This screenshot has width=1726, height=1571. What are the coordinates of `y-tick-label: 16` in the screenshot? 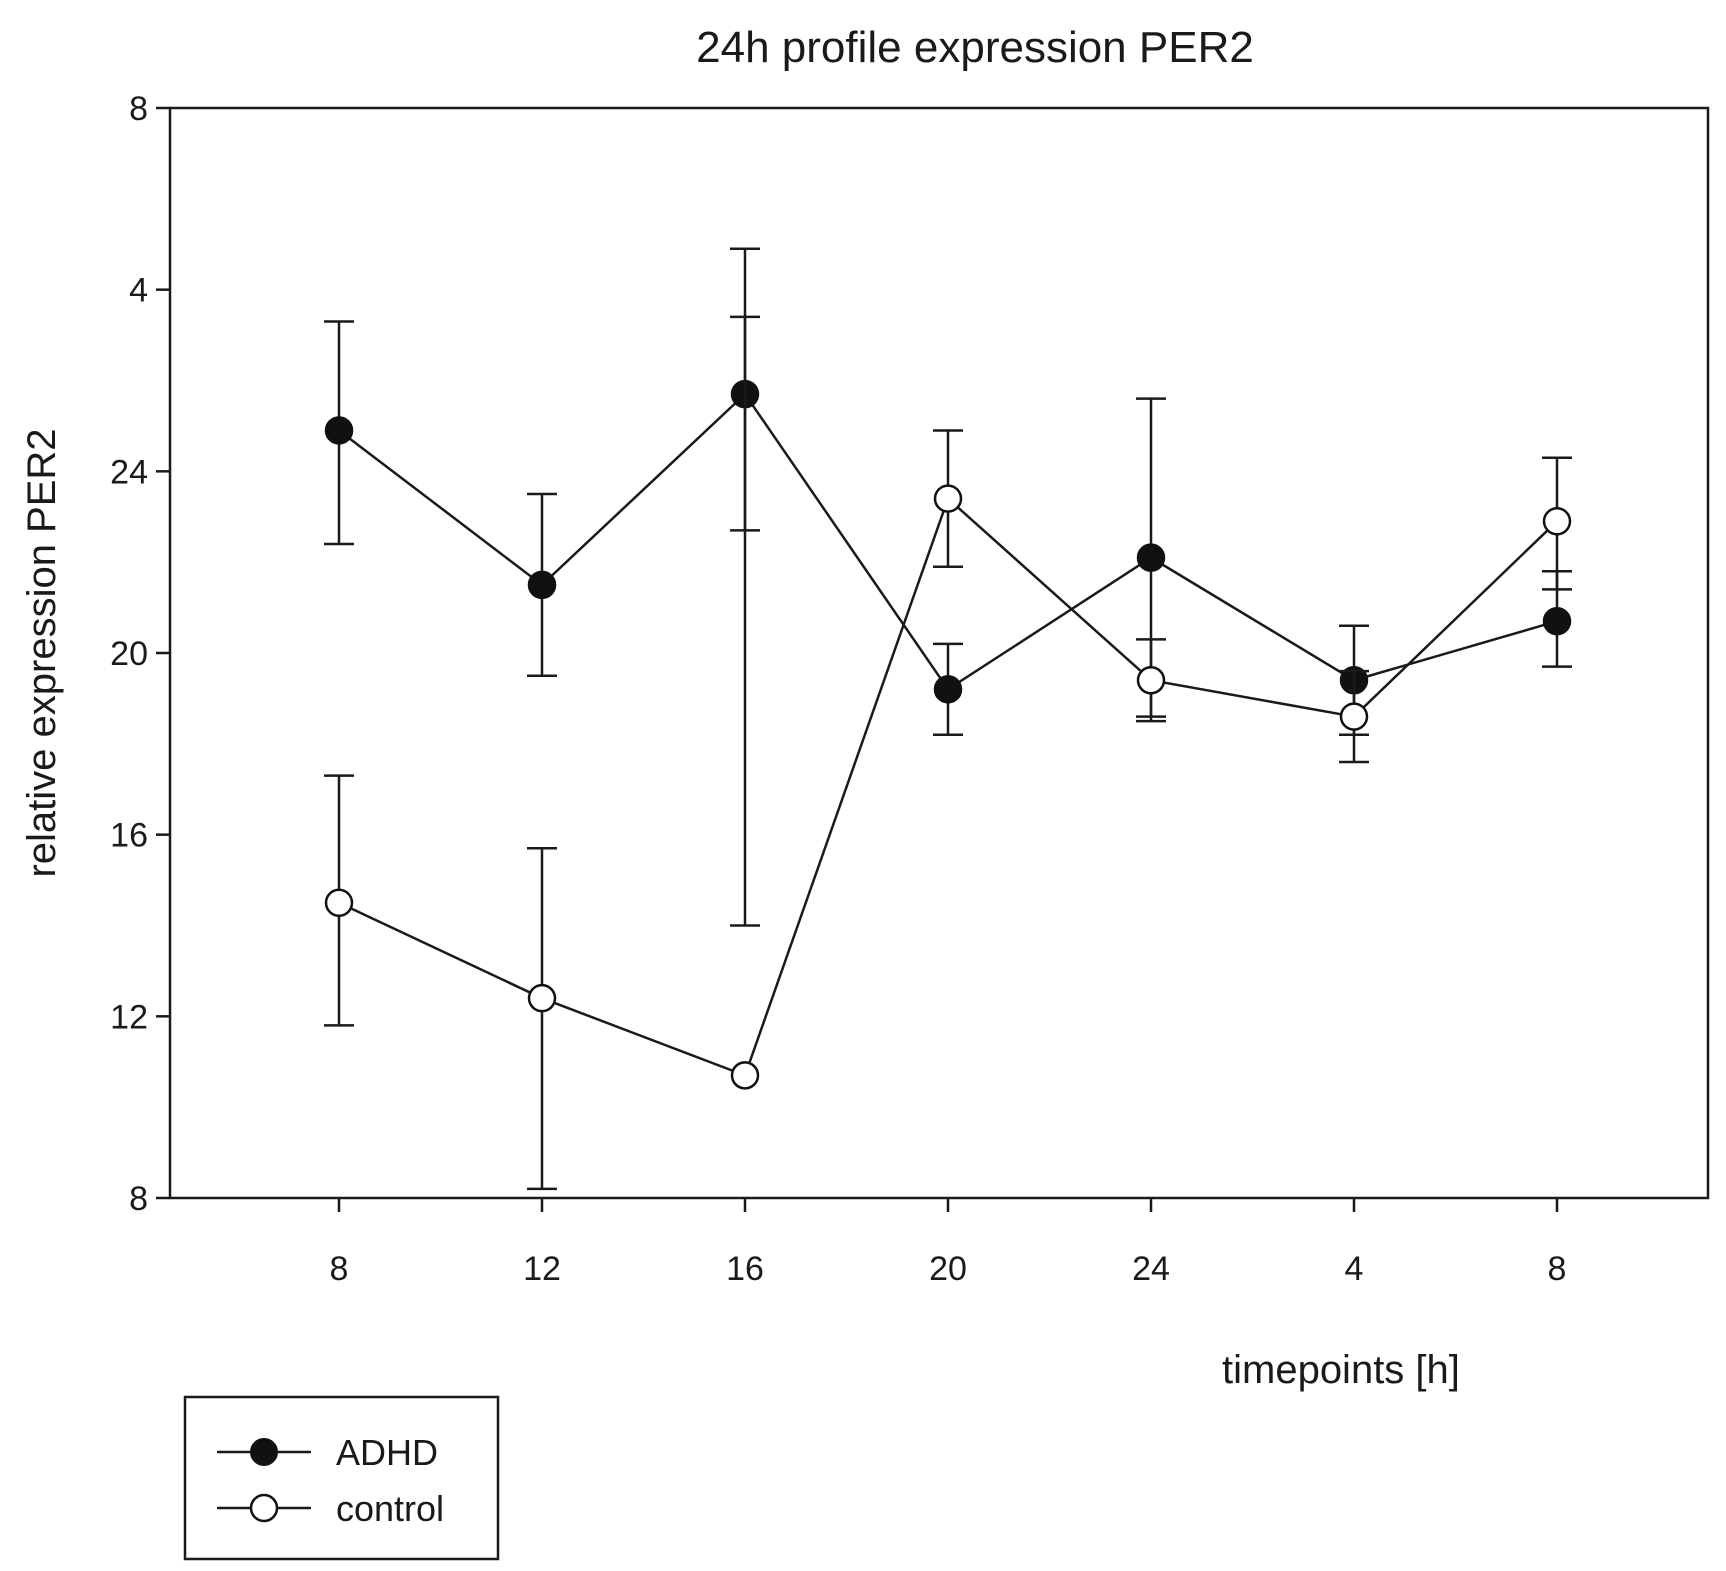 It's located at (129, 836).